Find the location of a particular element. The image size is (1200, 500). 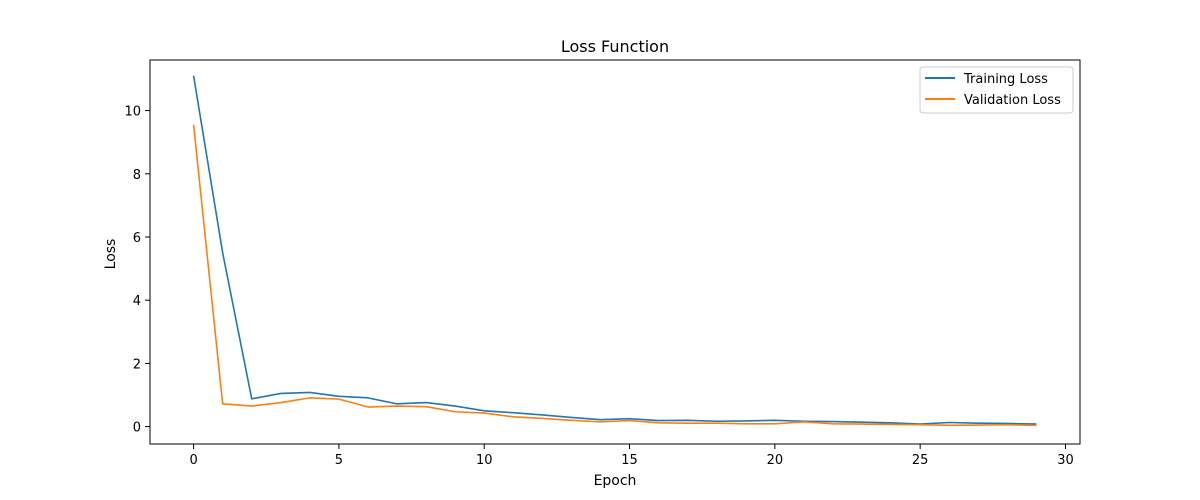

x-tick-label: 20 is located at coordinates (775, 460).